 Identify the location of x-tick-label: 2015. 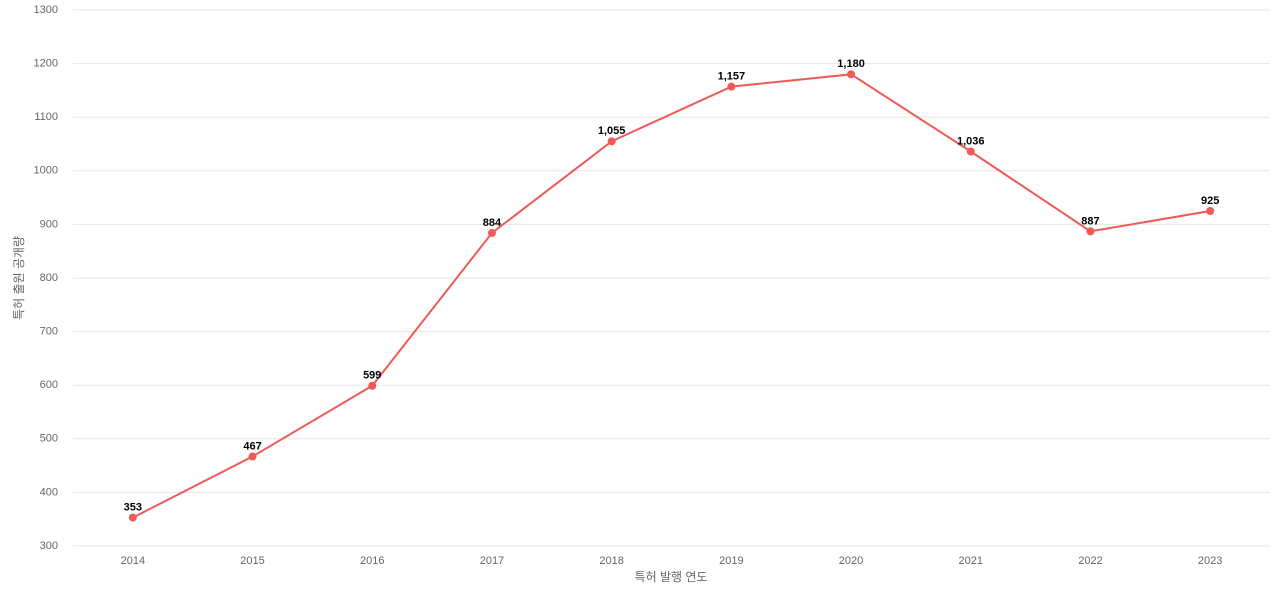
(252, 561).